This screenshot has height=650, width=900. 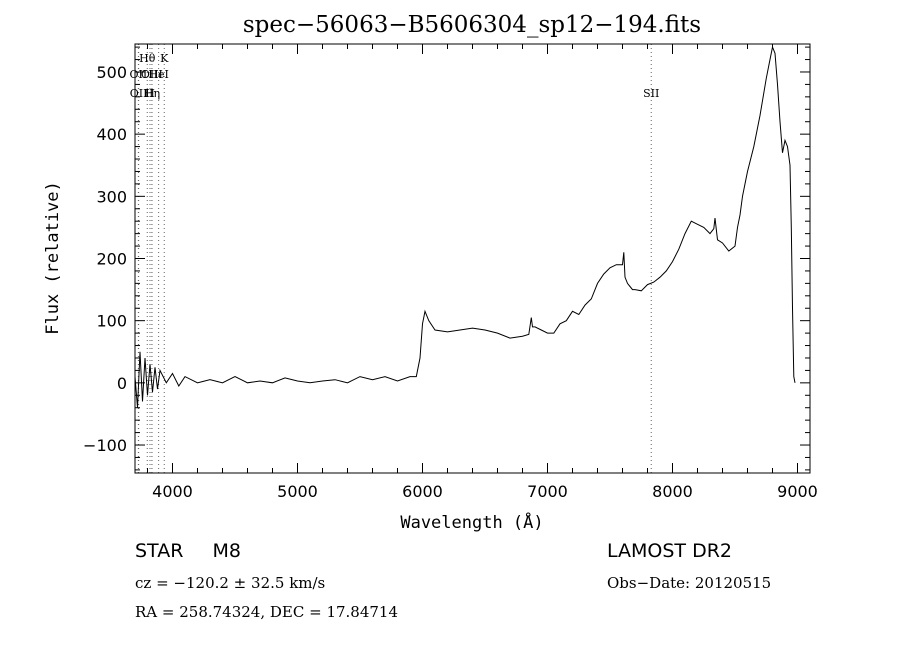 What do you see at coordinates (422, 491) in the screenshot?
I see `x-tick-label: 6000` at bounding box center [422, 491].